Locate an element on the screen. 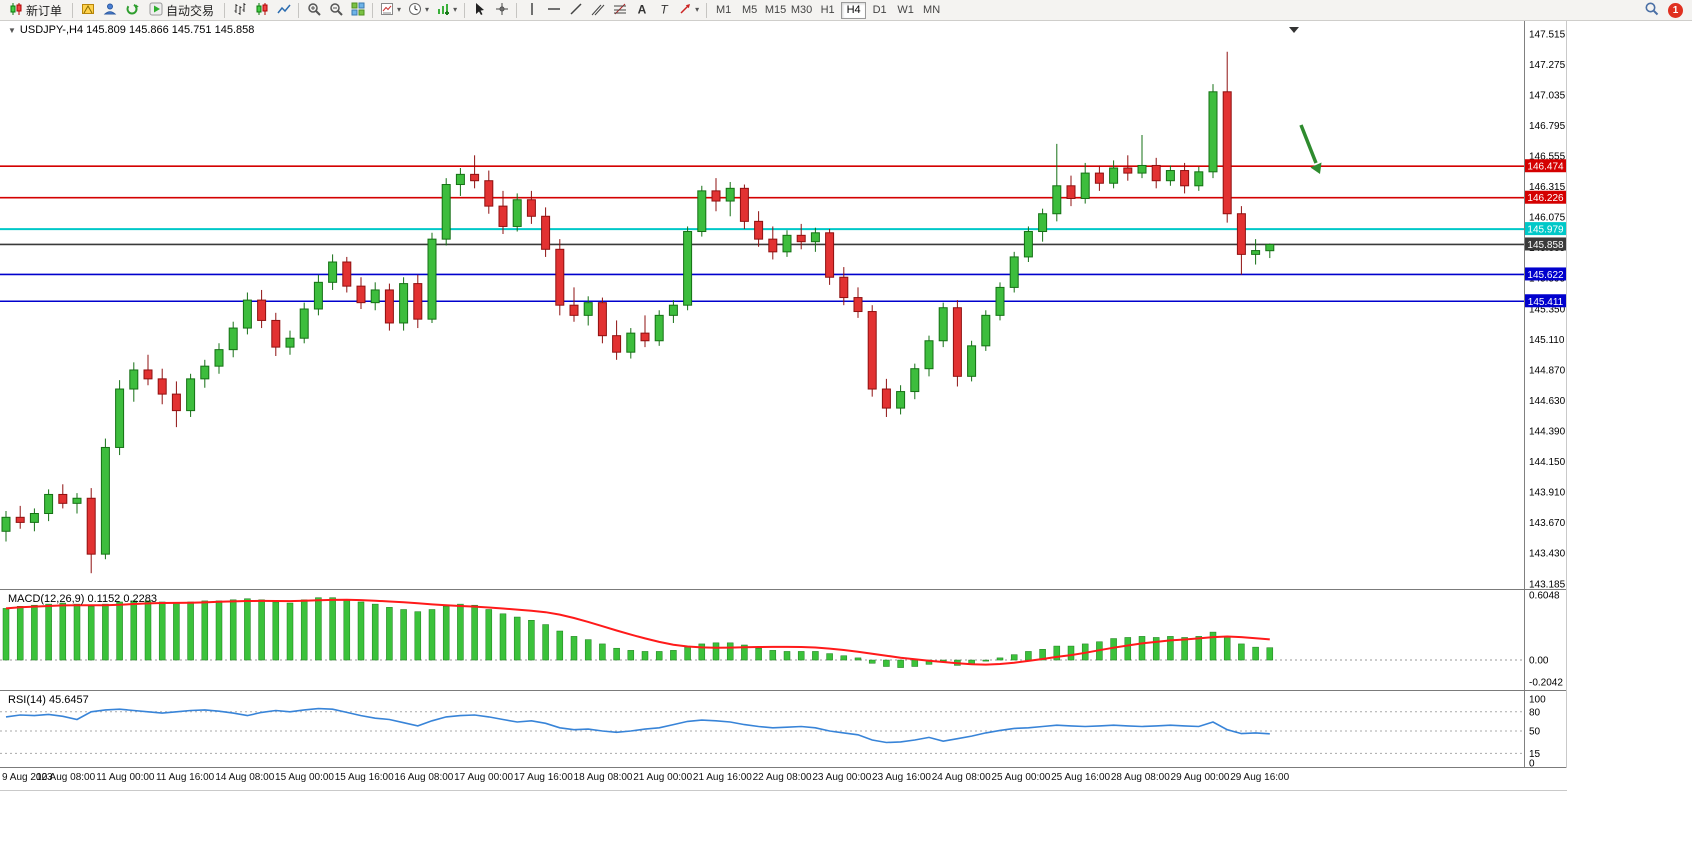 This screenshot has height=852, width=1692. refresh-button is located at coordinates (131, 10).